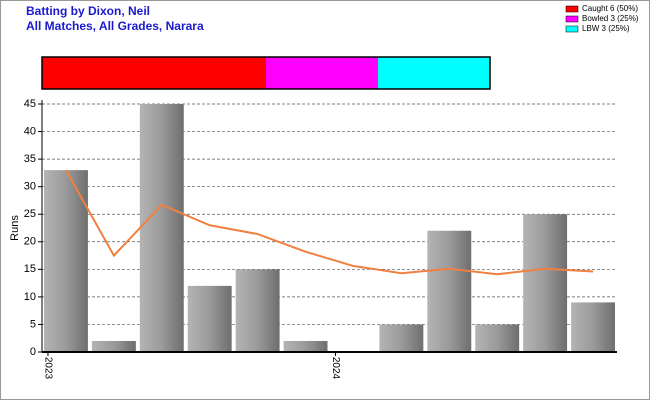 Image resolution: width=650 pixels, height=400 pixels. What do you see at coordinates (30, 159) in the screenshot?
I see `y-tick-label: 35` at bounding box center [30, 159].